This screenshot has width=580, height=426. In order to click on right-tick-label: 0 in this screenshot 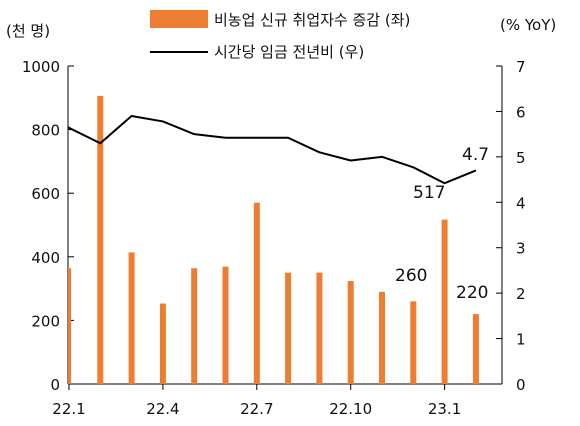, I will do `click(521, 385)`.